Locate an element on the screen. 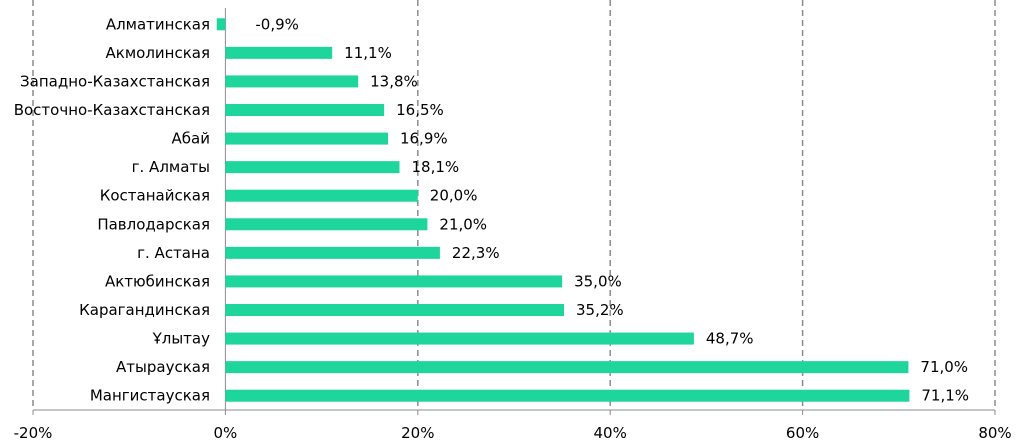 This screenshot has height=441, width=1017. category-label: Восточно-Казахстанская is located at coordinates (112, 110).